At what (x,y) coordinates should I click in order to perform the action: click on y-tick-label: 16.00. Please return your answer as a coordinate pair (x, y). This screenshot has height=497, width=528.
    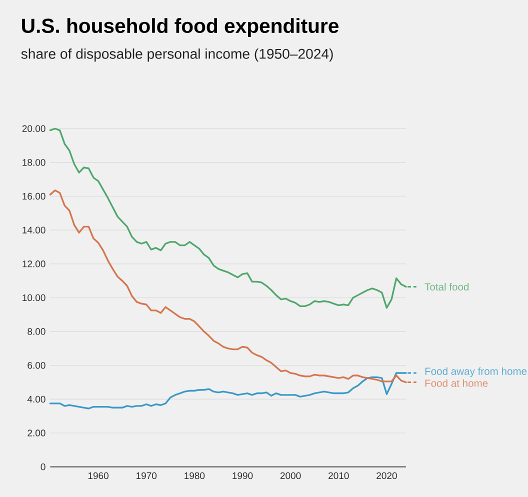
    Looking at the image, I should click on (34, 196).